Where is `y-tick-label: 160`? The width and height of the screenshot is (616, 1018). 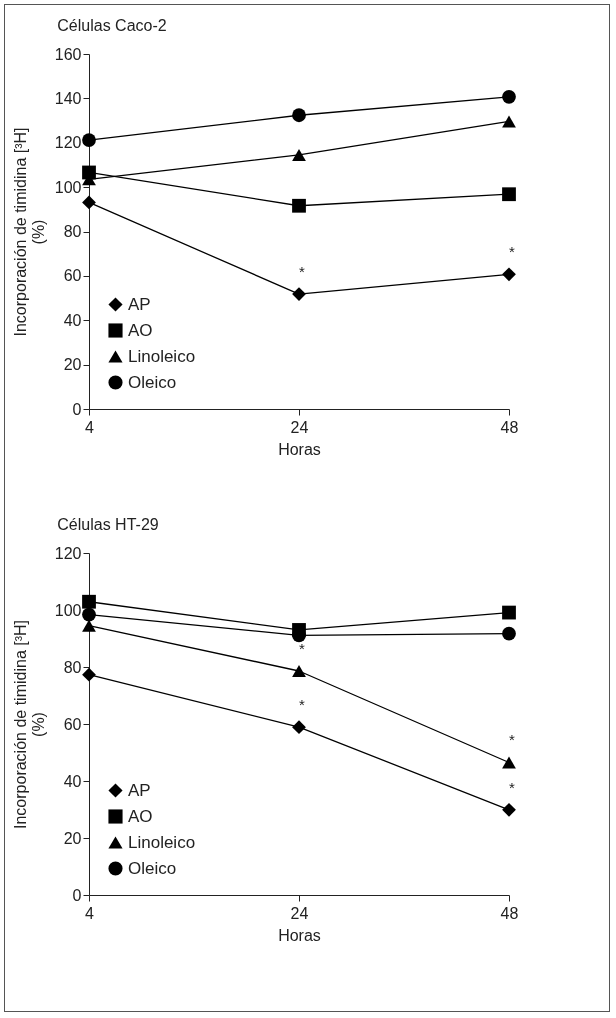
y-tick-label: 160 is located at coordinates (68, 54).